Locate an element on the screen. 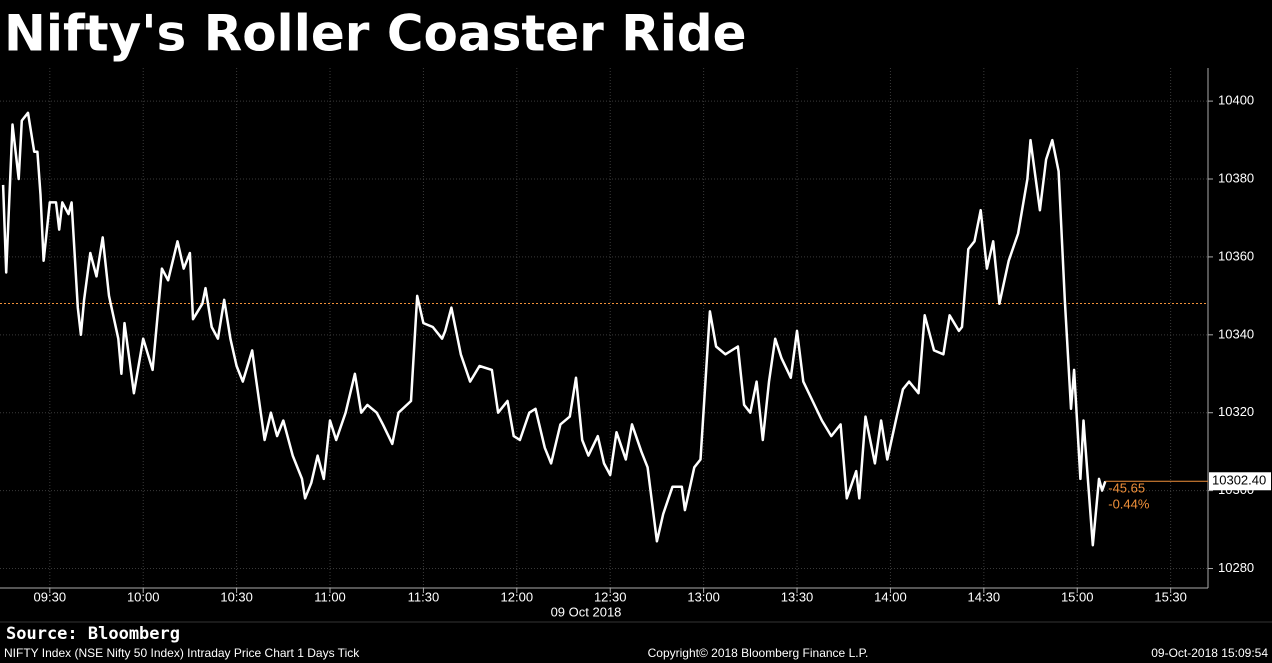  y-tick-label: 10340 is located at coordinates (1236, 333).